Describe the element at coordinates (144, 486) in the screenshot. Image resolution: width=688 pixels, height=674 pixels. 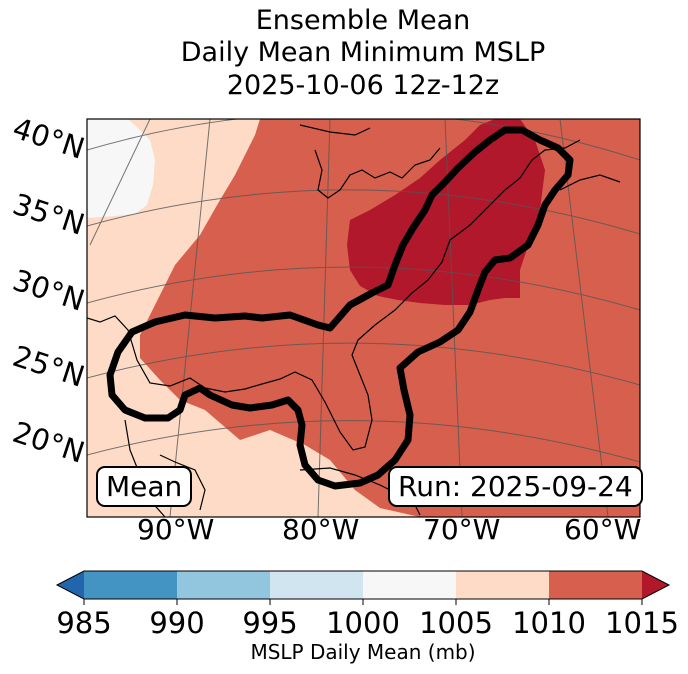
I see `mean-box: Mean` at that location.